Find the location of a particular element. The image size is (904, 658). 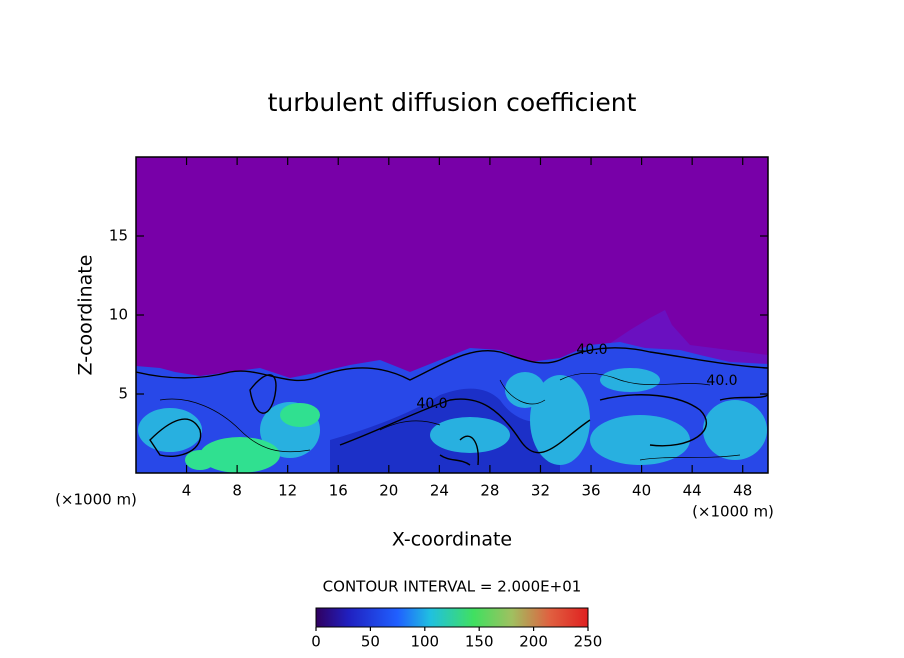

colorbar-tick-label: 200 is located at coordinates (533, 642).